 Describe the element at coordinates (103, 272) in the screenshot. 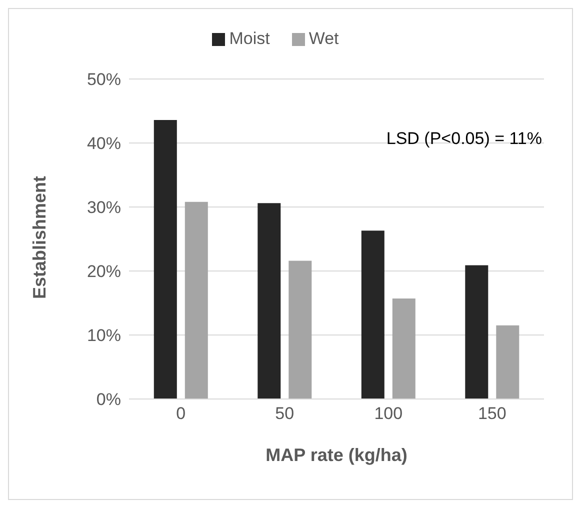

I see `y-tick-label: 20%` at that location.